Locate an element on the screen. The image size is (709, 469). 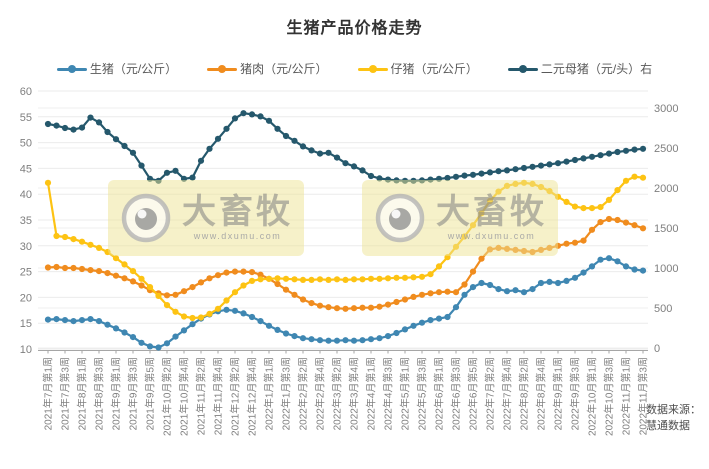
legend-item-zhurou: 猪肉（元/公斤） is located at coordinates (267, 68).